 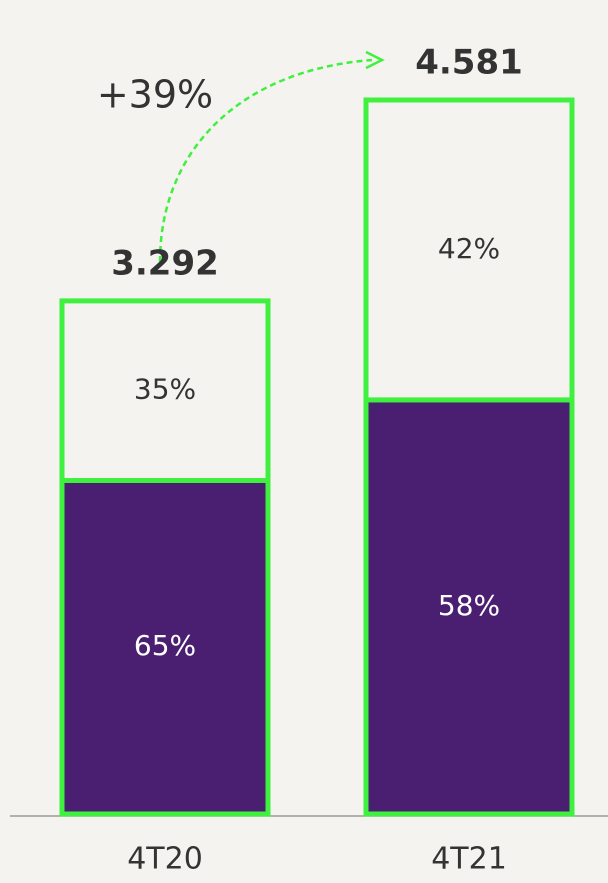 I want to click on segment-label: 58%, so click(x=469, y=605).